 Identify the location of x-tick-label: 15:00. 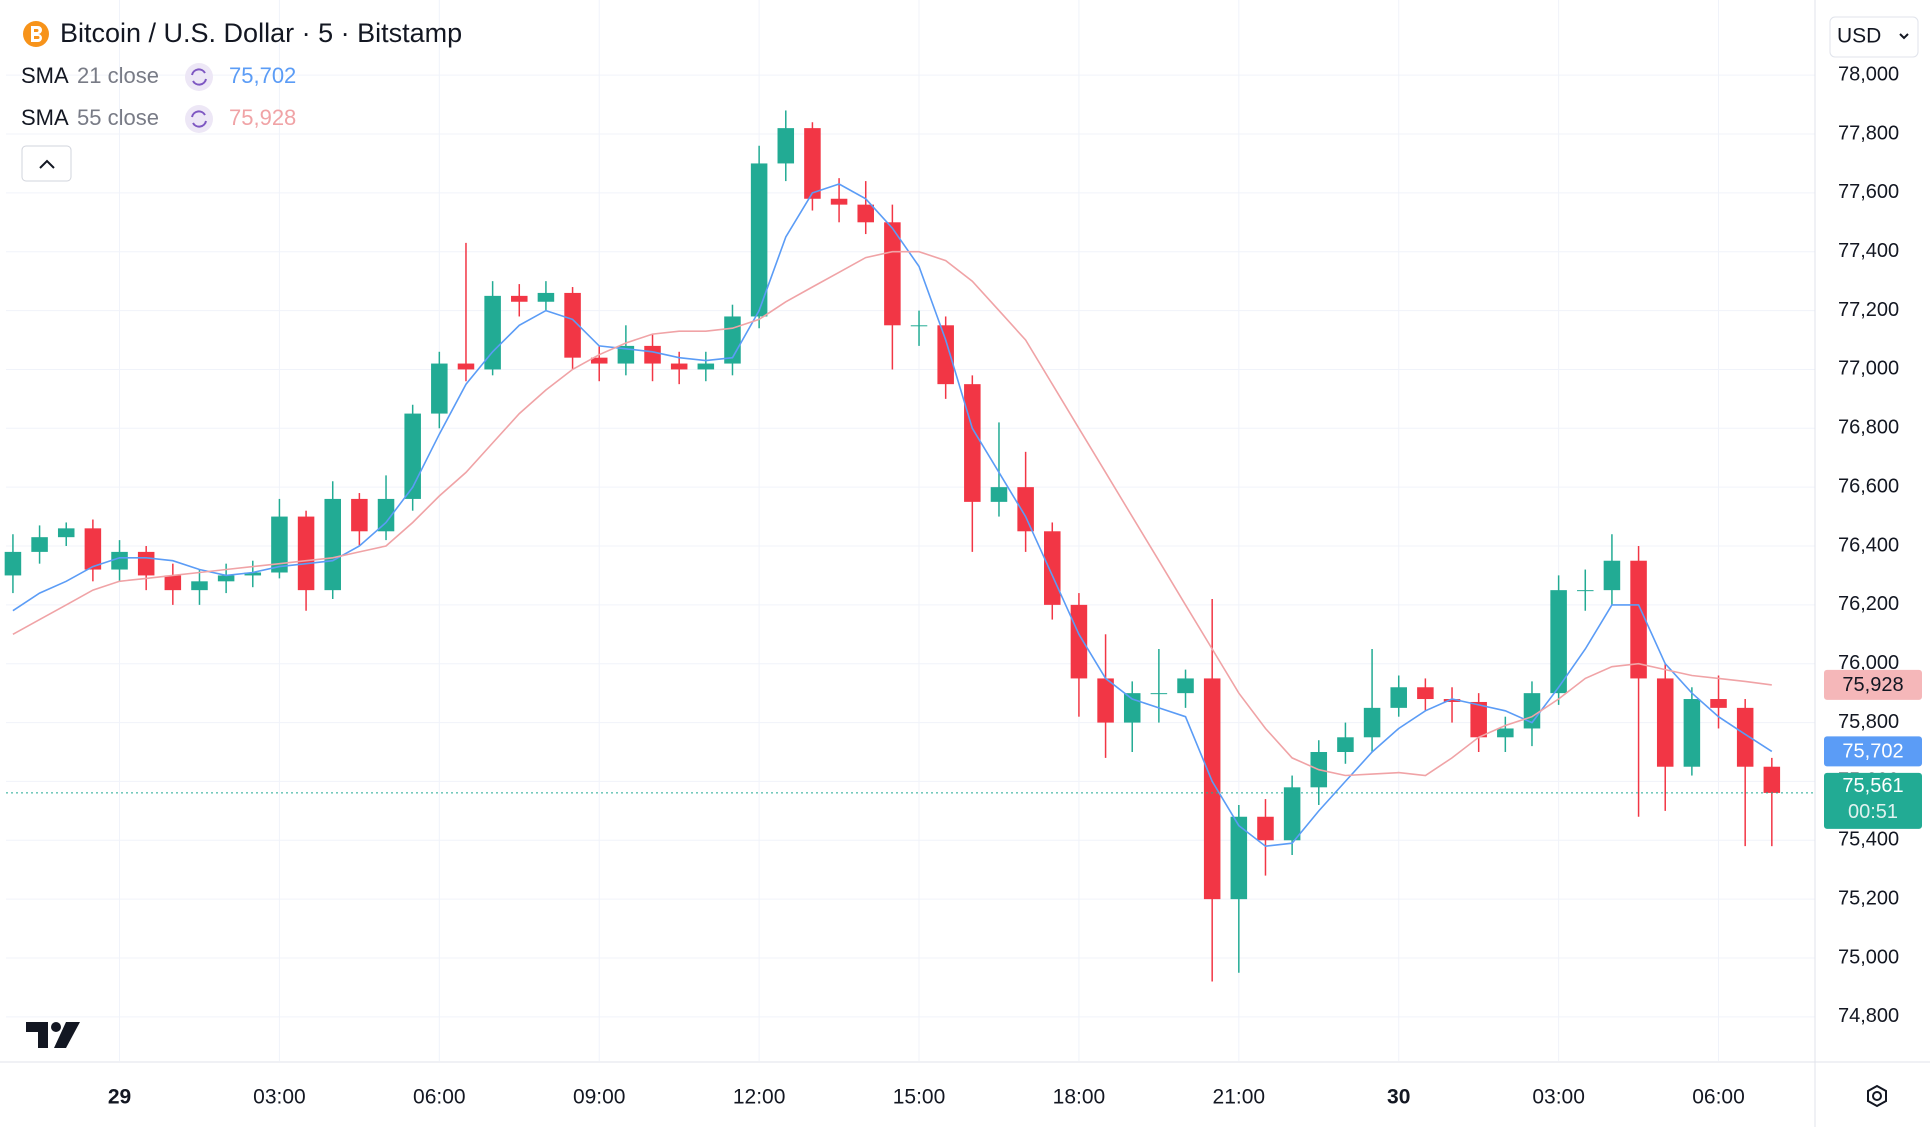
(919, 1097).